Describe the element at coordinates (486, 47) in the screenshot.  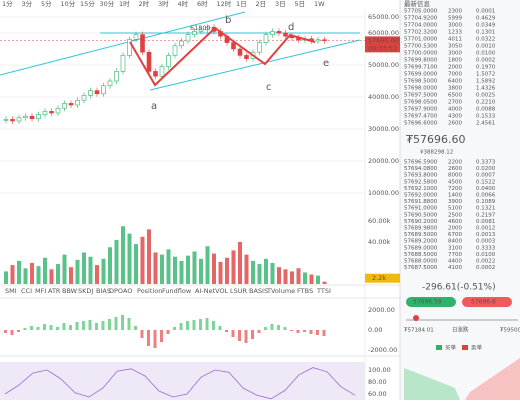
I see `book-cell: 0.0010` at that location.